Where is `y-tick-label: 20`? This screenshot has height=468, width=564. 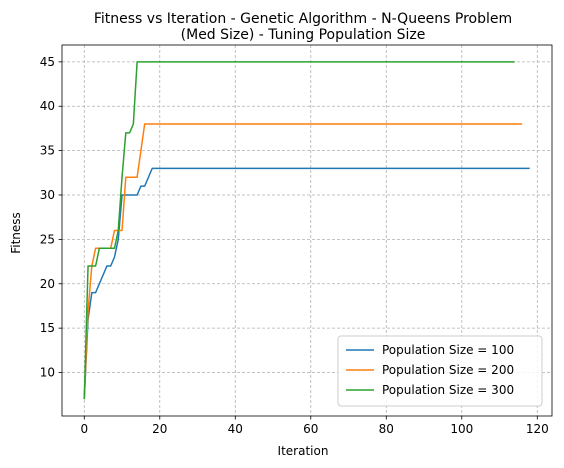
y-tick-label: 20 is located at coordinates (47, 284).